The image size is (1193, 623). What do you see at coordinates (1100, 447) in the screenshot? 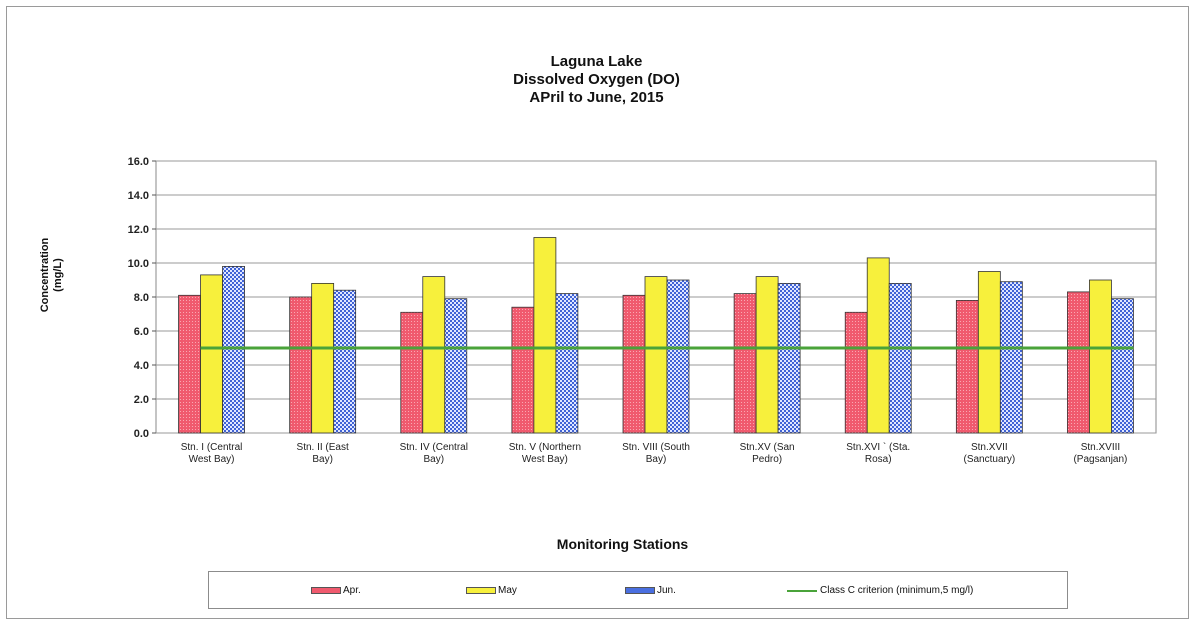
I see `x-category-label: Stn.XVIII` at bounding box center [1100, 447].